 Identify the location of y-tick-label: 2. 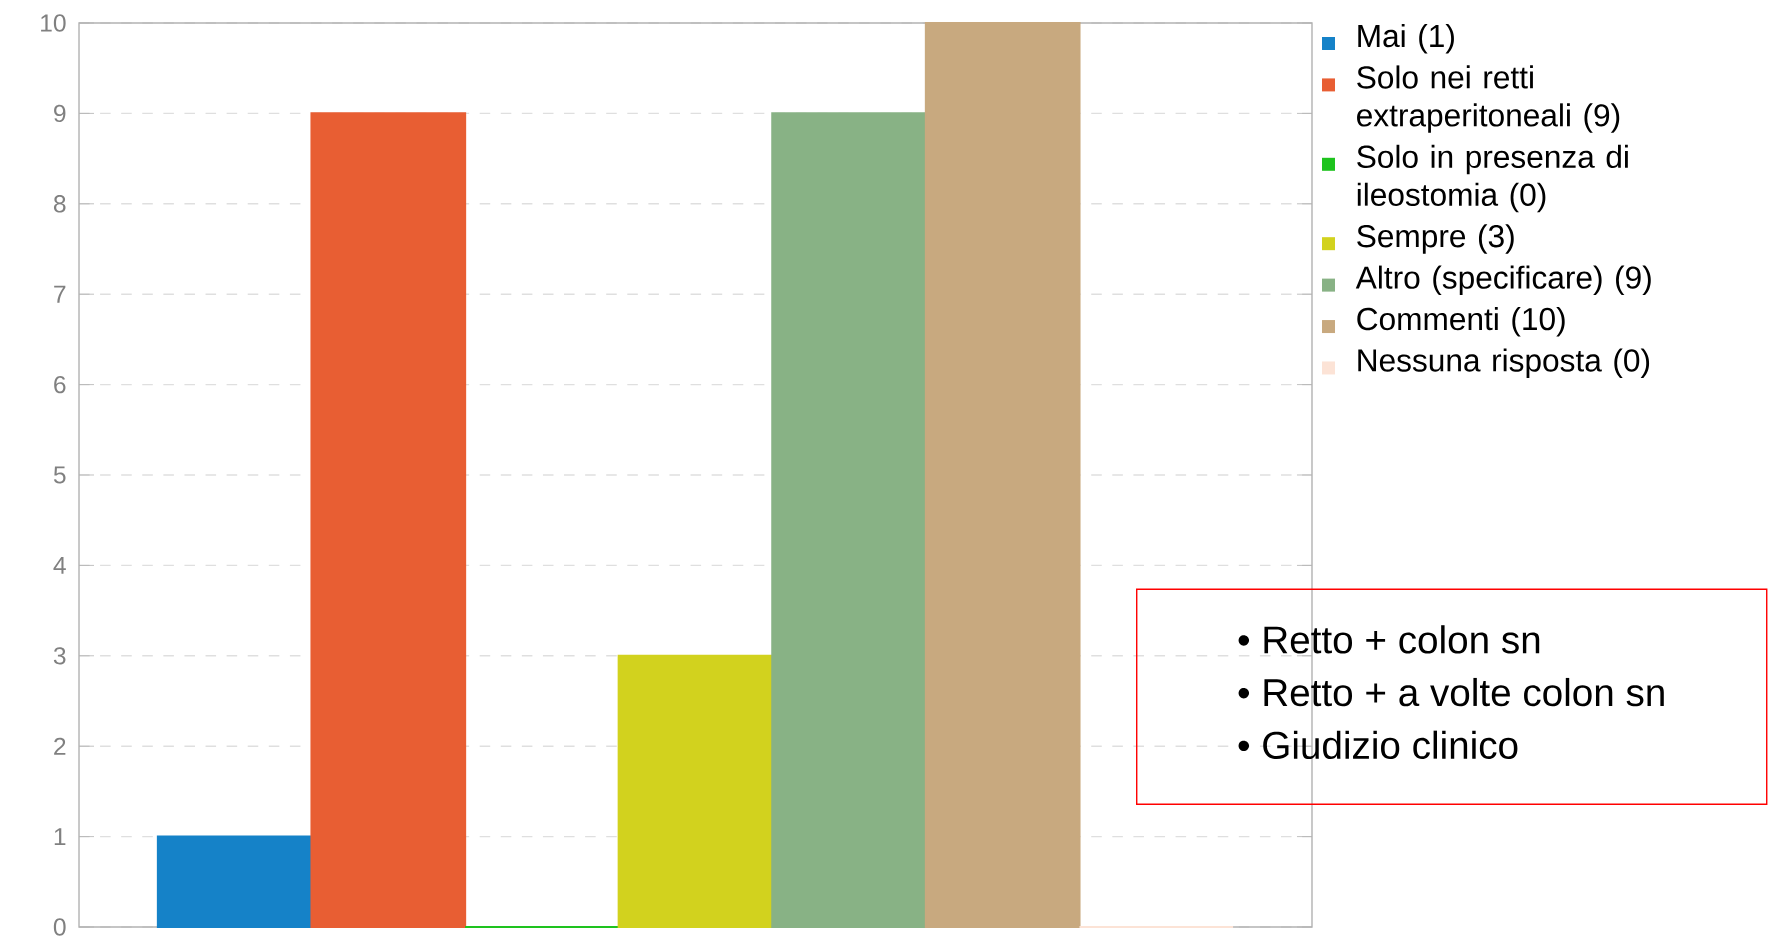
(60, 746).